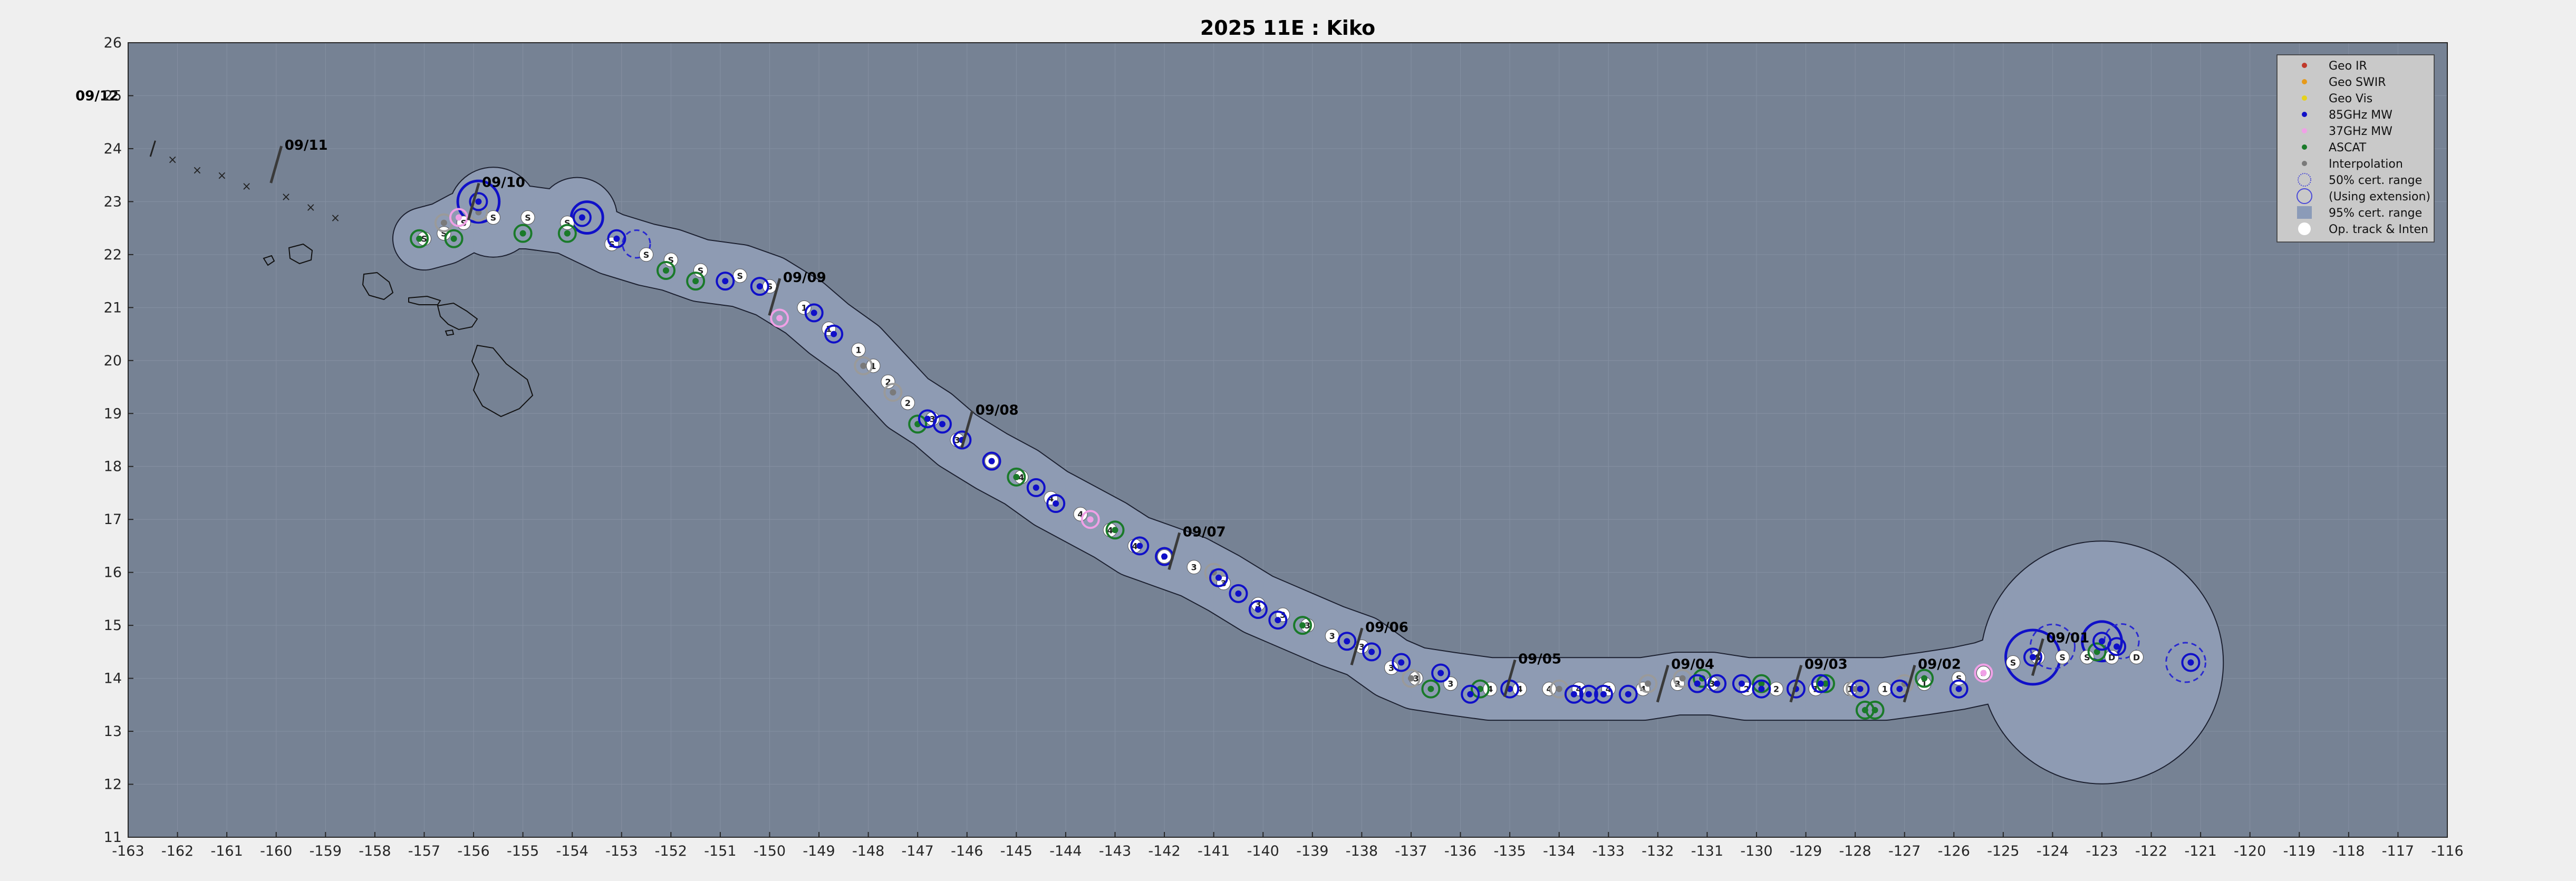 Image resolution: width=2576 pixels, height=881 pixels. What do you see at coordinates (2347, 115) in the screenshot?
I see `legend-entry: 85GHz MW` at bounding box center [2347, 115].